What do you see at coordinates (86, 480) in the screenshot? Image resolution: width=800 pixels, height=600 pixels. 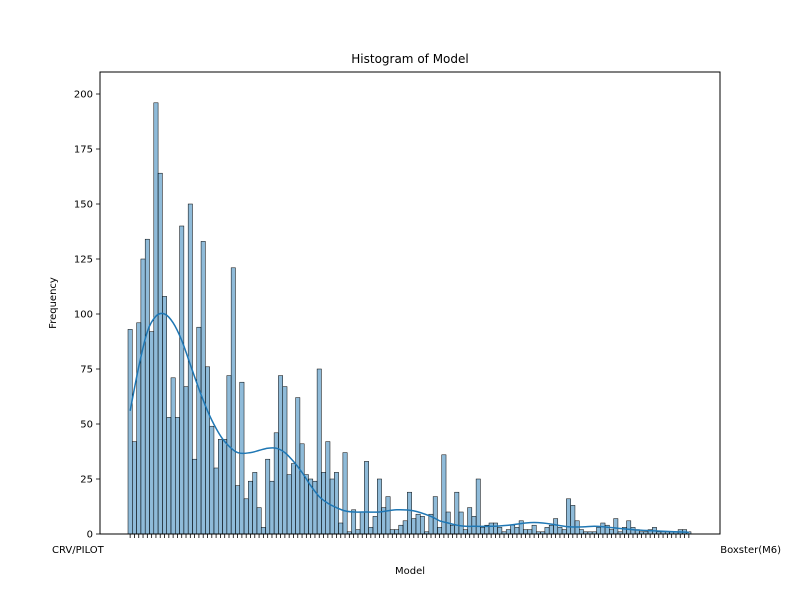 I see `y-tick-label: 25` at bounding box center [86, 480].